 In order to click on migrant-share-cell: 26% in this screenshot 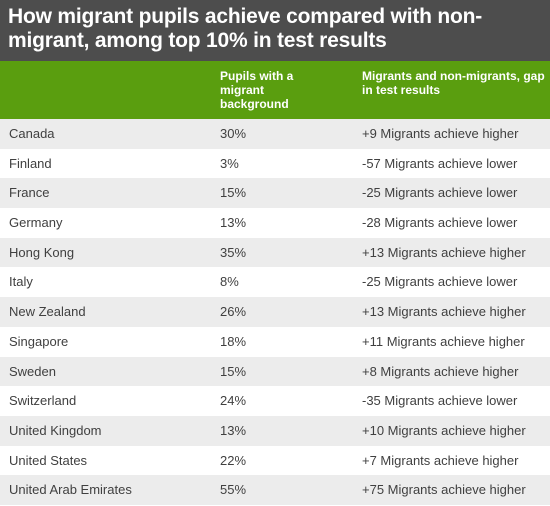, I will do `click(233, 312)`.